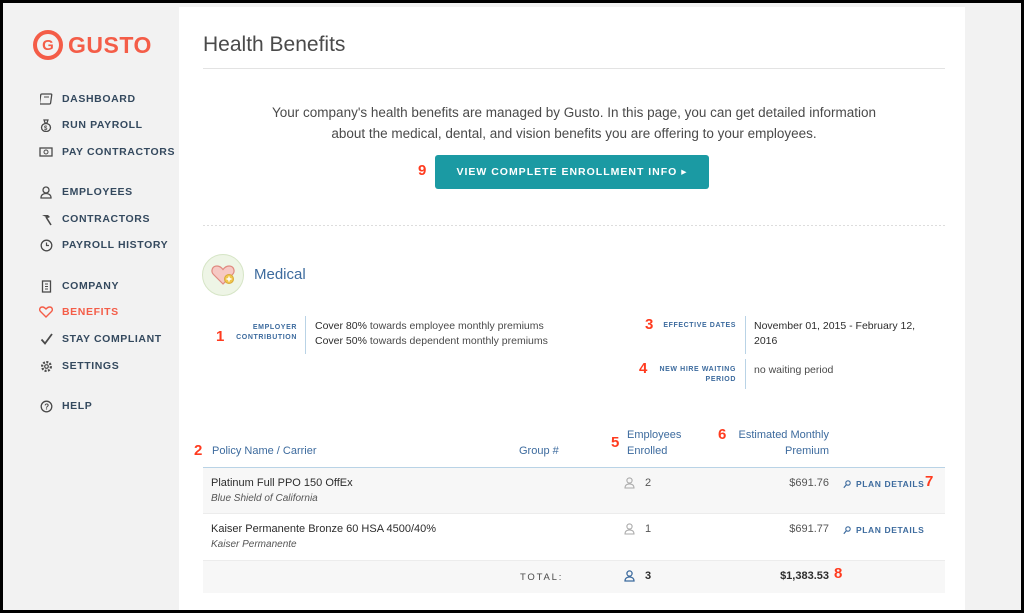 The width and height of the screenshot is (1024, 613). What do you see at coordinates (46, 99) in the screenshot?
I see `dashboard-icon` at bounding box center [46, 99].